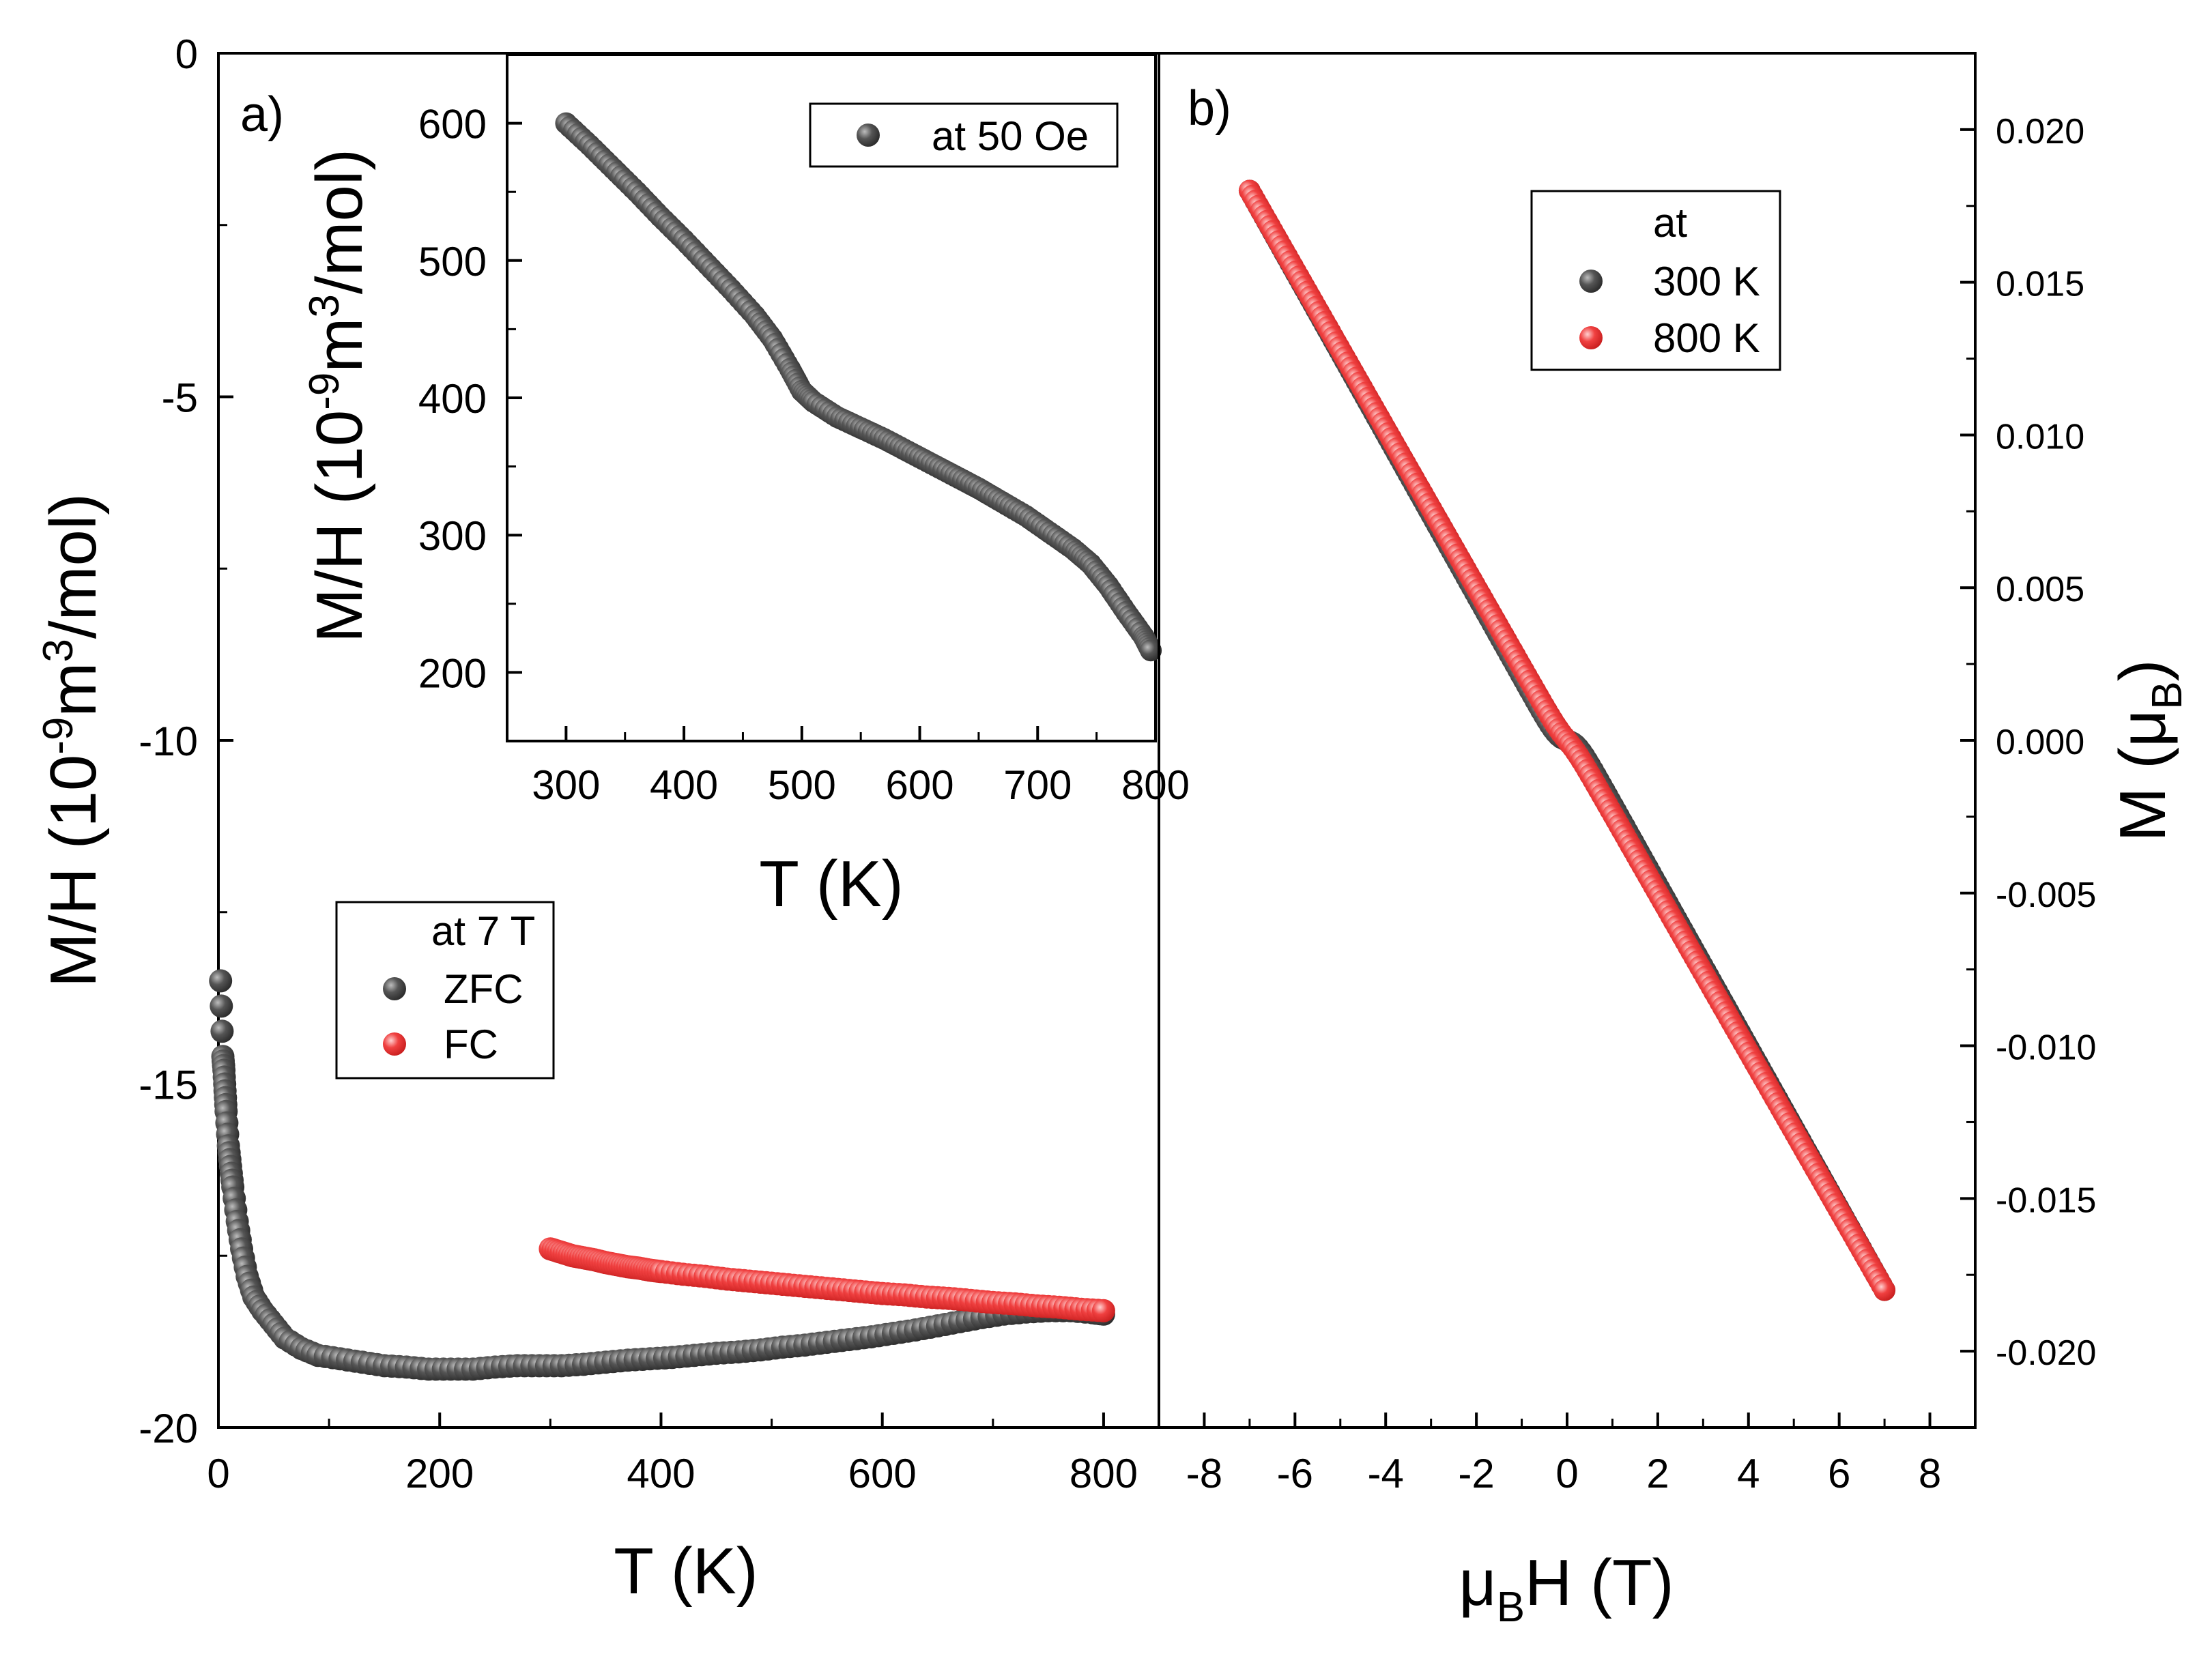 The width and height of the screenshot is (2195, 1680). Describe the element at coordinates (1386, 1473) in the screenshot. I see `x-tick-label: -4` at that location.